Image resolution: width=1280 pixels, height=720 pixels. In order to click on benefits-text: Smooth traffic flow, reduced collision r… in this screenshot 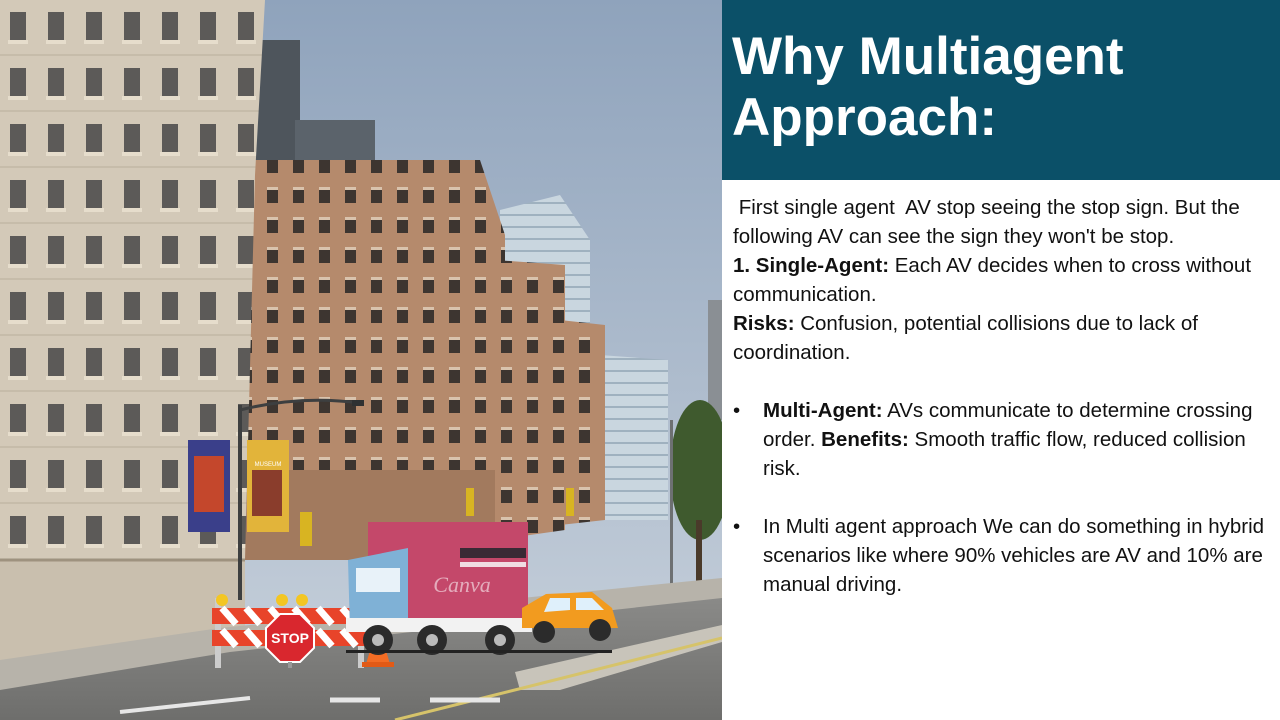, I will do `click(1004, 454)`.